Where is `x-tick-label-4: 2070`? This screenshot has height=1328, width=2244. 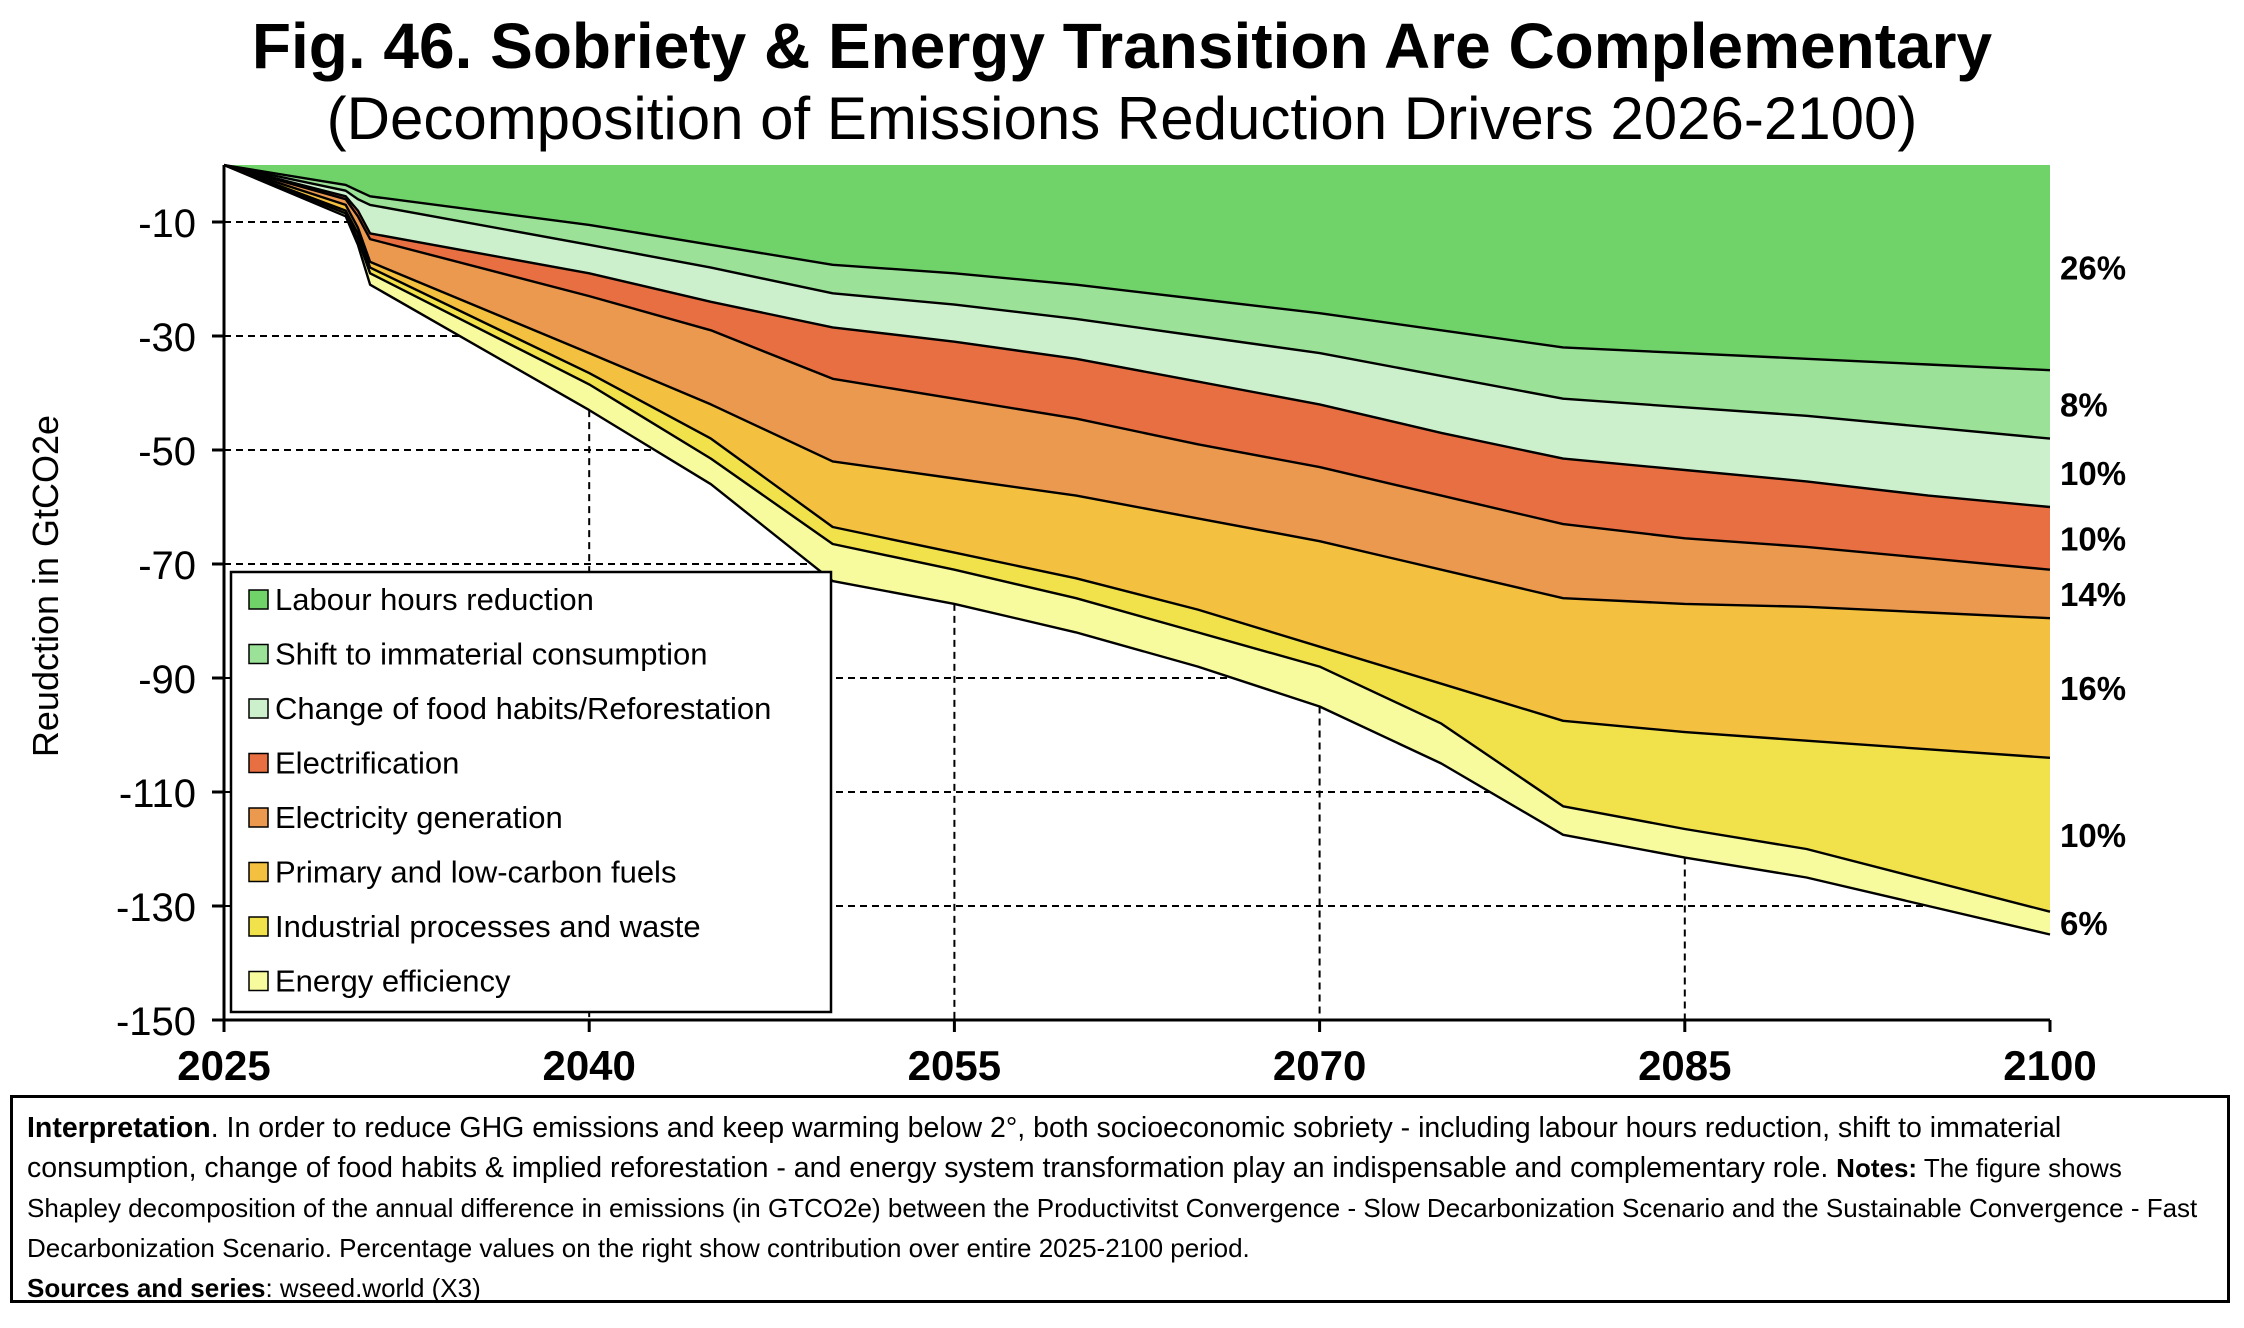 x-tick-label-4: 2070 is located at coordinates (1319, 1065).